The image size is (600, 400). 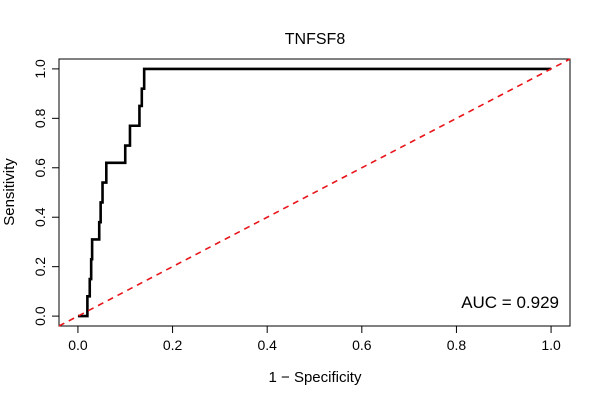 What do you see at coordinates (173, 345) in the screenshot?
I see `x-tick-label: 0.2` at bounding box center [173, 345].